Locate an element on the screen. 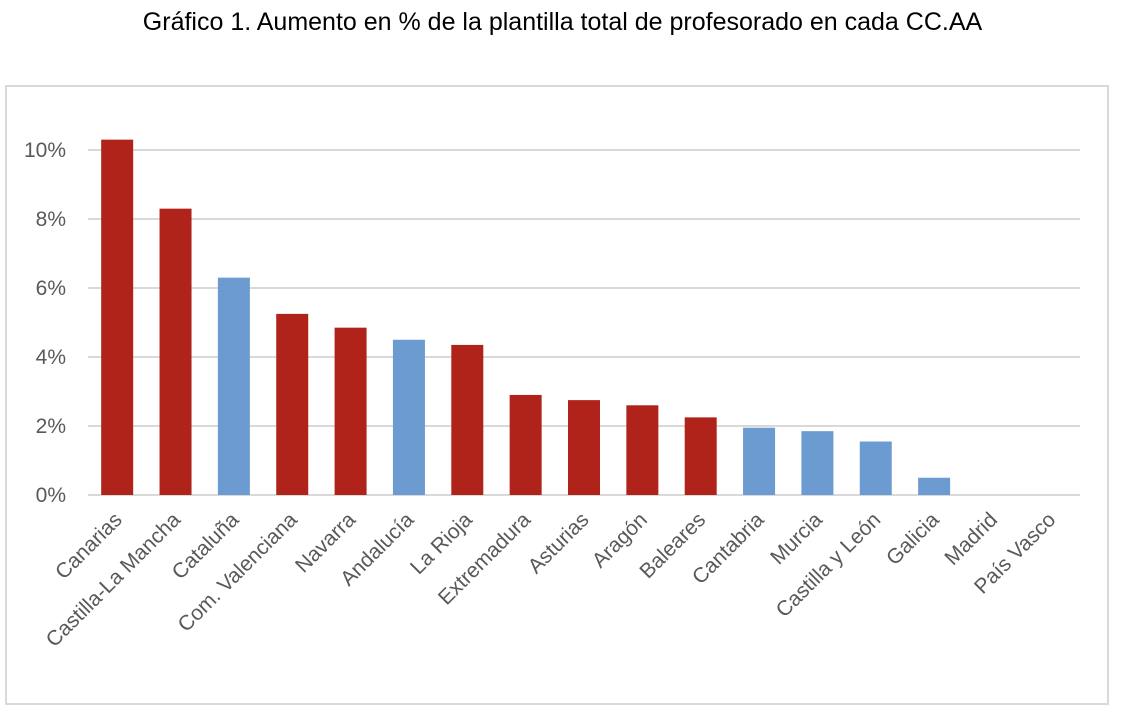 The width and height of the screenshot is (1125, 725). y-tick-label: 8% is located at coordinates (51, 219).